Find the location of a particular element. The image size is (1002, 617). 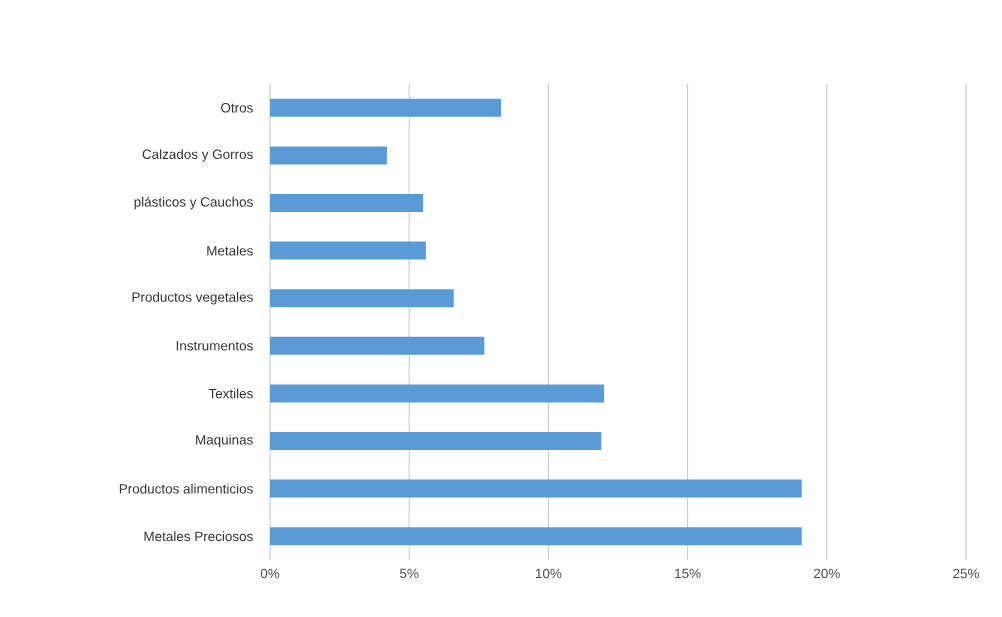

x-tick-label: 25% is located at coordinates (966, 573).